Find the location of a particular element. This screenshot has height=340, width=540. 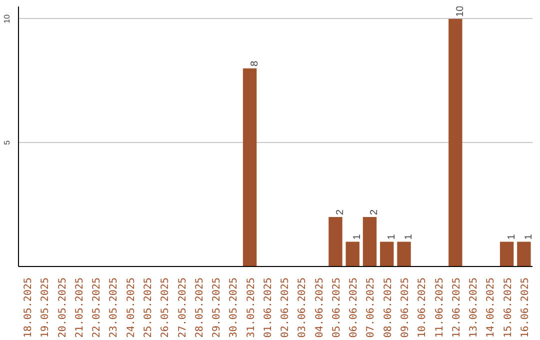

x-tick-label: 11.06.2025 is located at coordinates (440, 307).